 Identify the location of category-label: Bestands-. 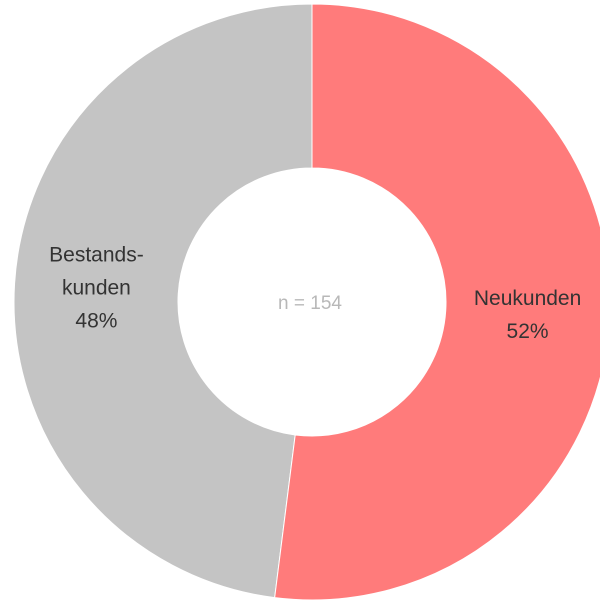
(96, 254).